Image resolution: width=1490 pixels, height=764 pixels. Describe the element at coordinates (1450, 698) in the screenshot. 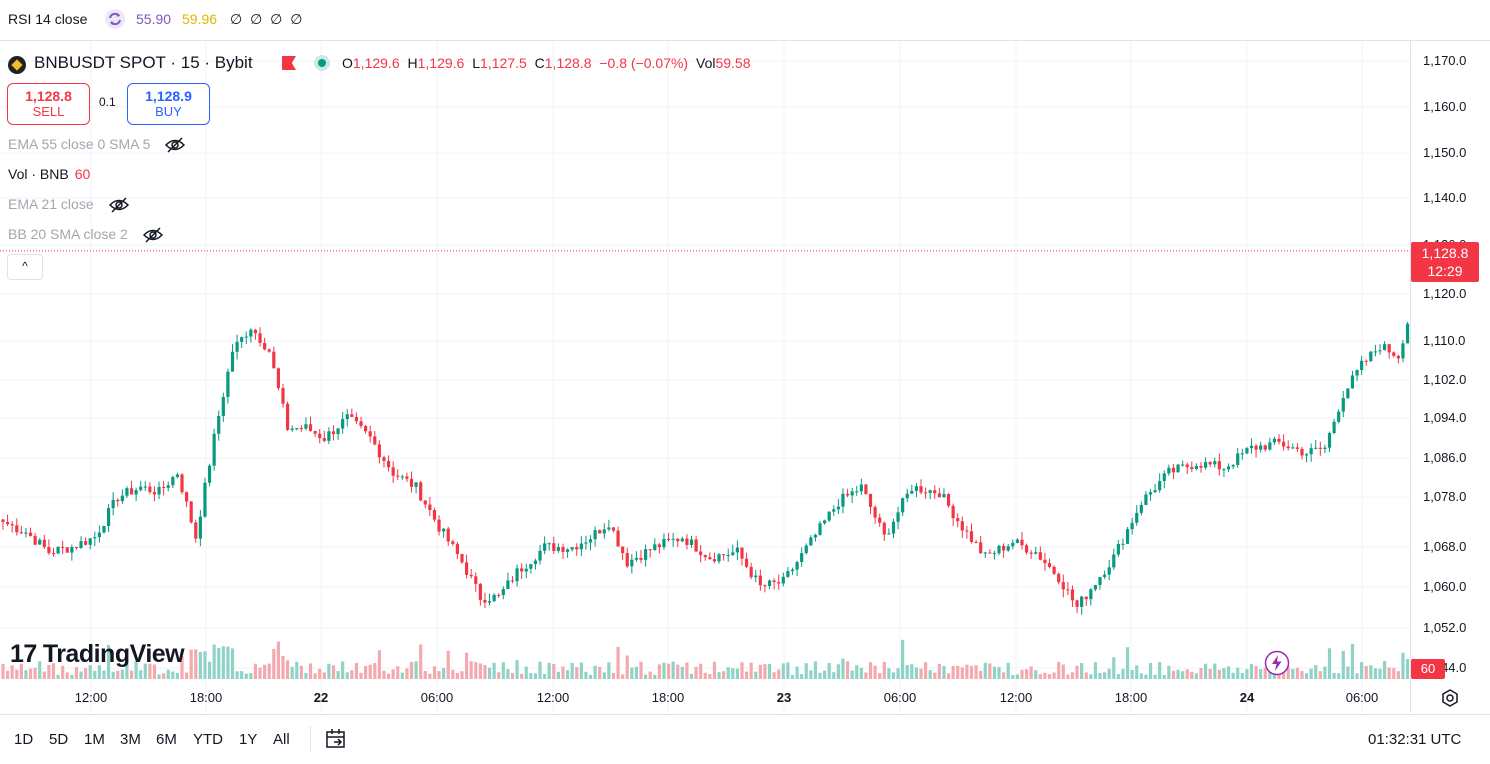

I see `settings-icon` at that location.